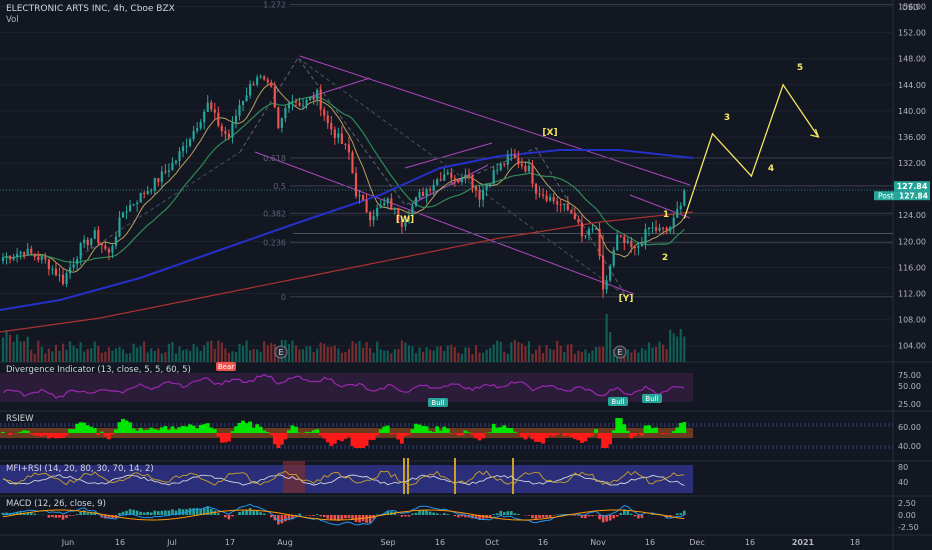 This screenshot has height=550, width=932. I want to click on fib-level-label: 0, so click(283, 297).